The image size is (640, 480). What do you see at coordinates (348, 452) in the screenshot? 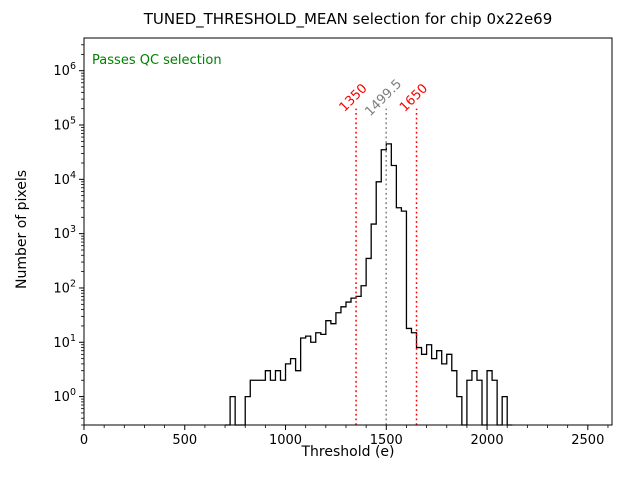
I see `x-axis-label: Threshold (e)` at bounding box center [348, 452].